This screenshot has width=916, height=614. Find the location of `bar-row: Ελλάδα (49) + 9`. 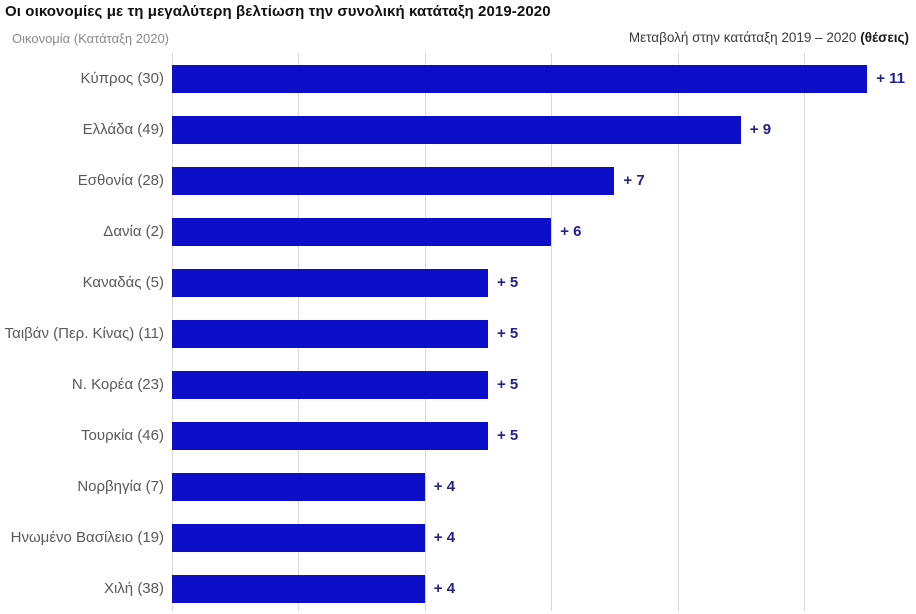

bar-row: Ελλάδα (49) + 9 is located at coordinates (458, 129).